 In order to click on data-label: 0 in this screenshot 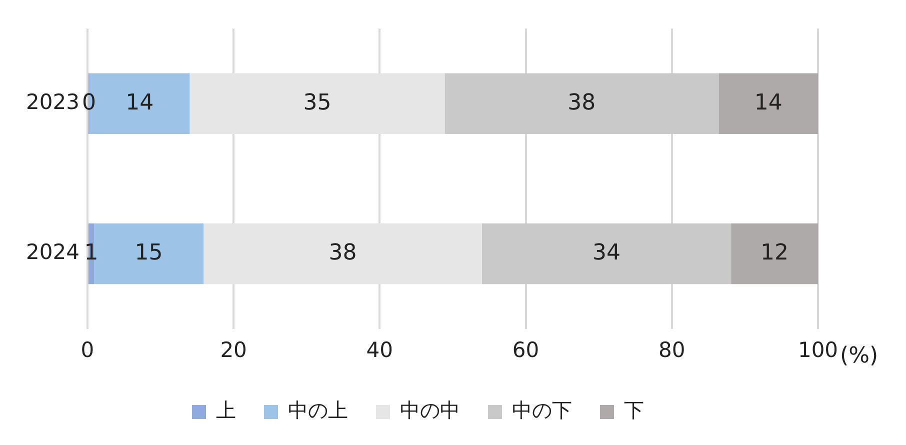, I will do `click(89, 103)`.